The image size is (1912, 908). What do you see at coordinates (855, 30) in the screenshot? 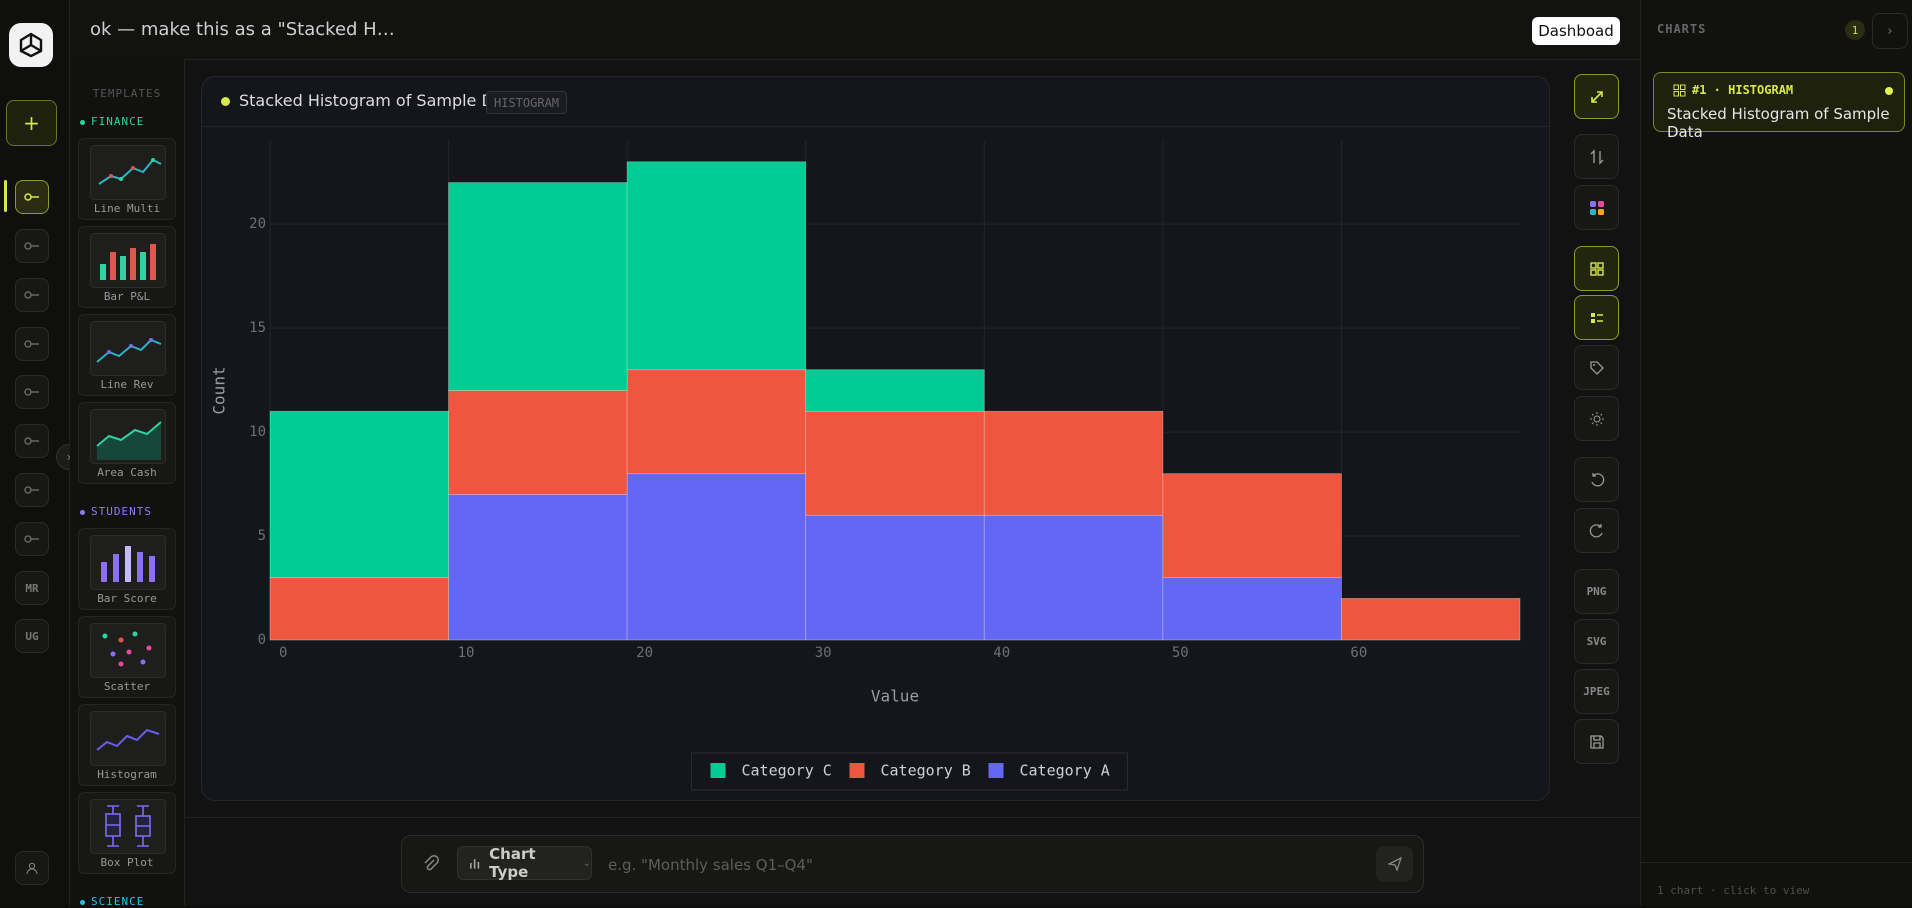
I see `top-bar: ok — make this as a "Stacked H… Dashboad` at bounding box center [855, 30].